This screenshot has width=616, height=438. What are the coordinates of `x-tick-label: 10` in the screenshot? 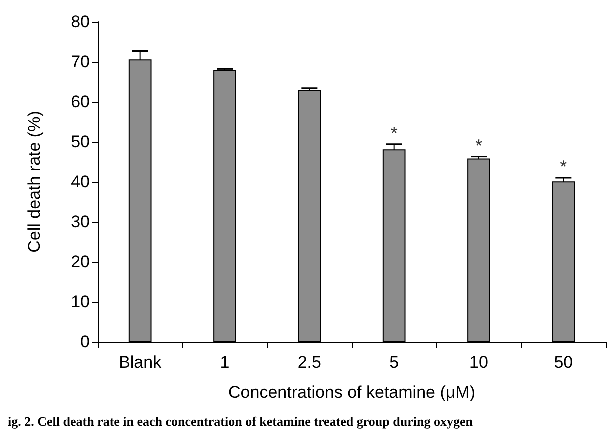 It's located at (479, 362).